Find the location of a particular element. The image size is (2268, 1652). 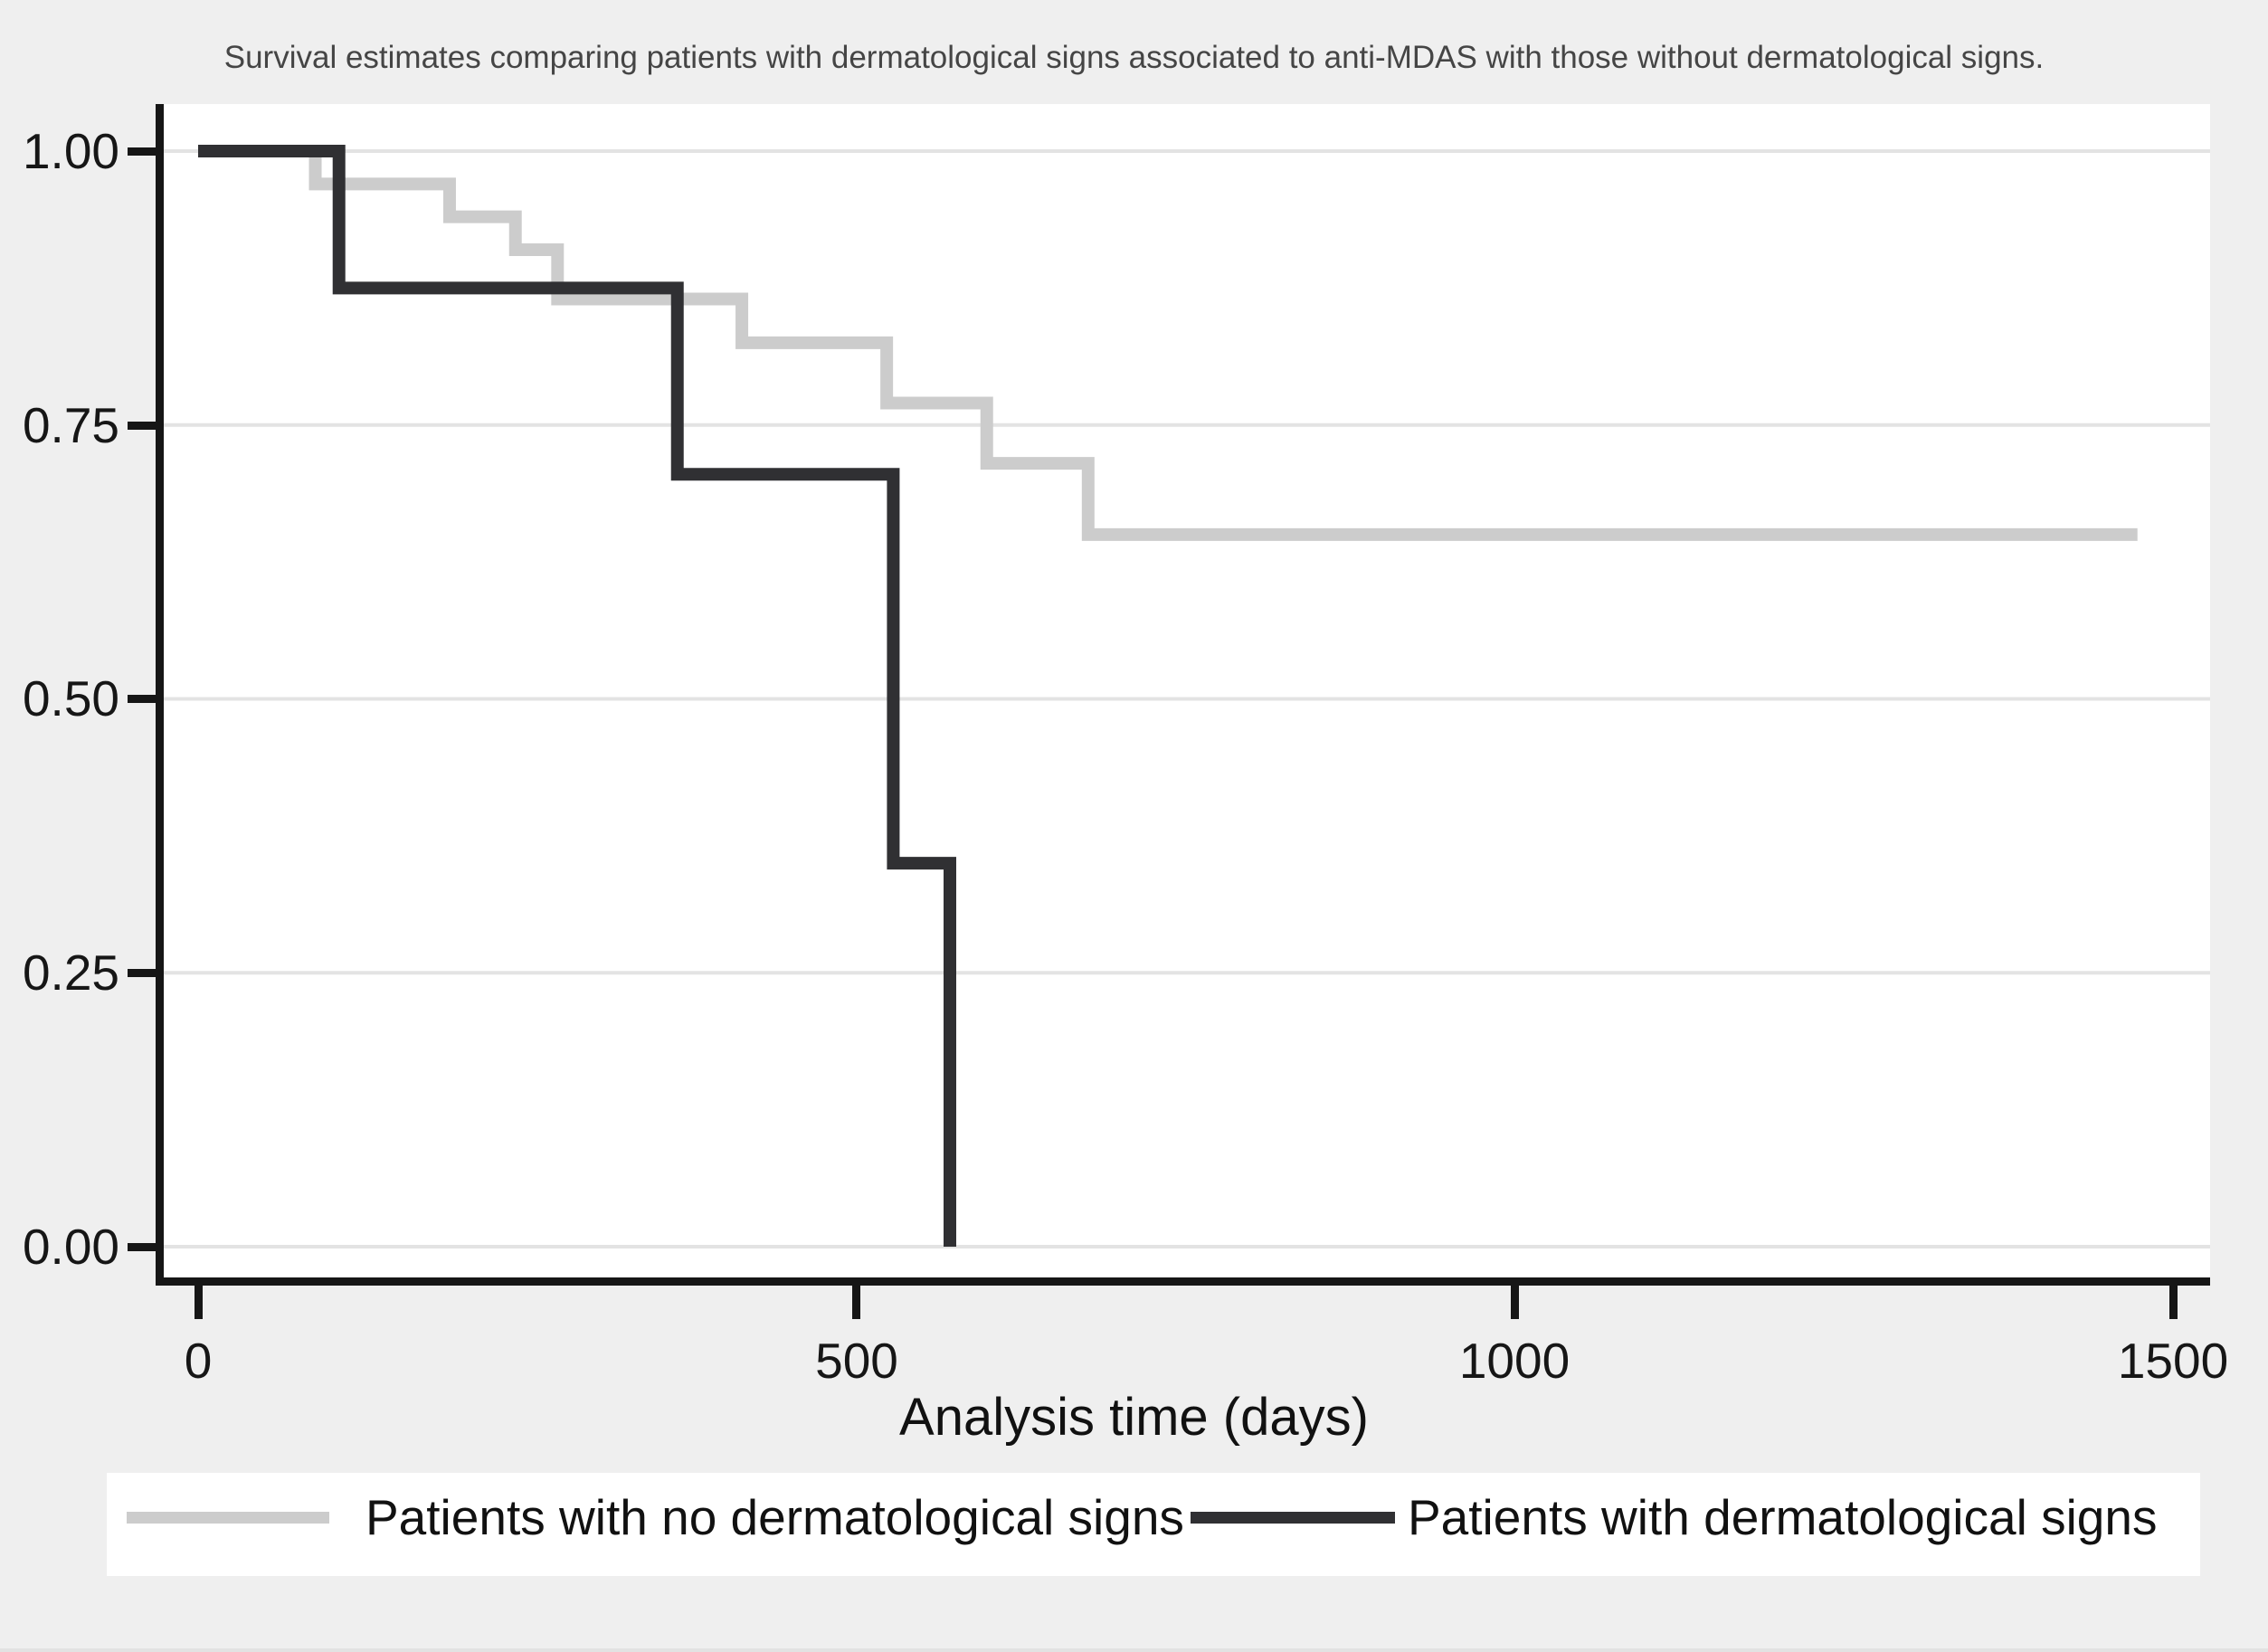

x-axis-line is located at coordinates (1183, 1281).